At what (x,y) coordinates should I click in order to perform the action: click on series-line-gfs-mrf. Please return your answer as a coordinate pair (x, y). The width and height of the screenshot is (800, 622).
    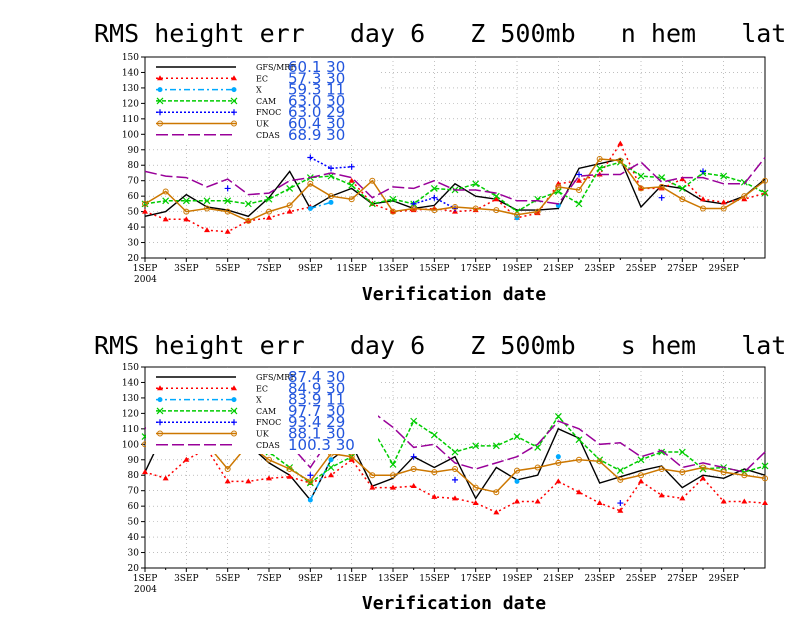
    Looking at the image, I should click on (455, 188).